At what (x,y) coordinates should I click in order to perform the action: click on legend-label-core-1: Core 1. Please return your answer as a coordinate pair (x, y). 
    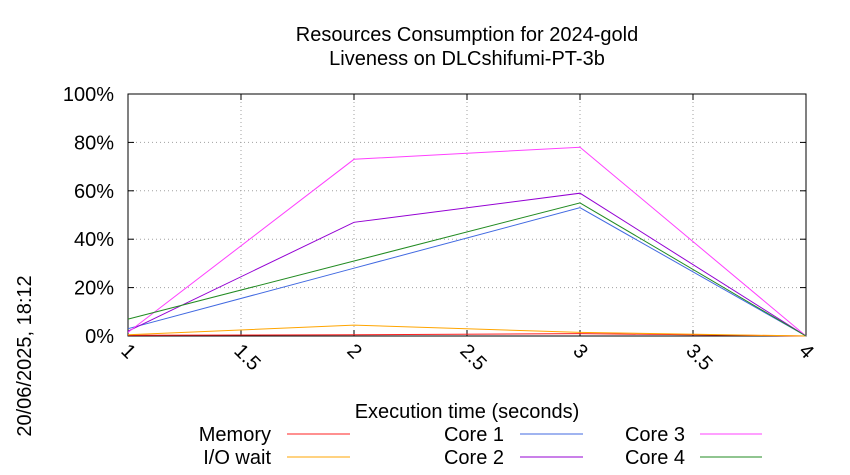
    Looking at the image, I should click on (474, 435).